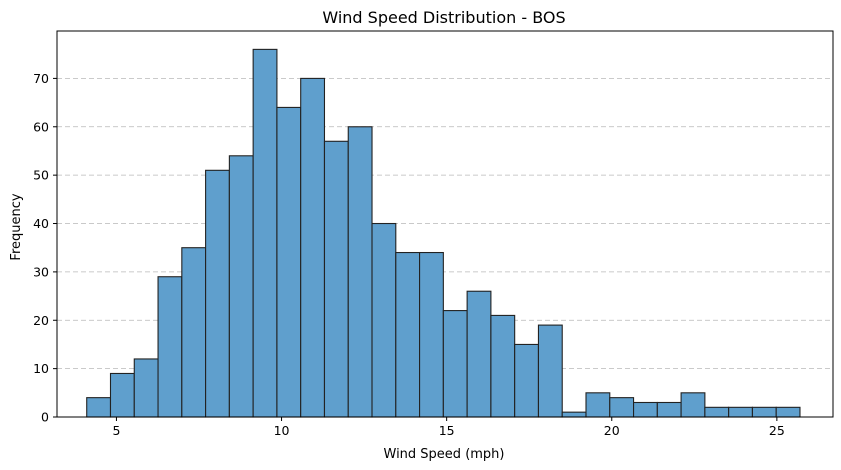 The width and height of the screenshot is (841, 470). Describe the element at coordinates (444, 454) in the screenshot. I see `x-axis-label: Wind Speed (mph)` at that location.